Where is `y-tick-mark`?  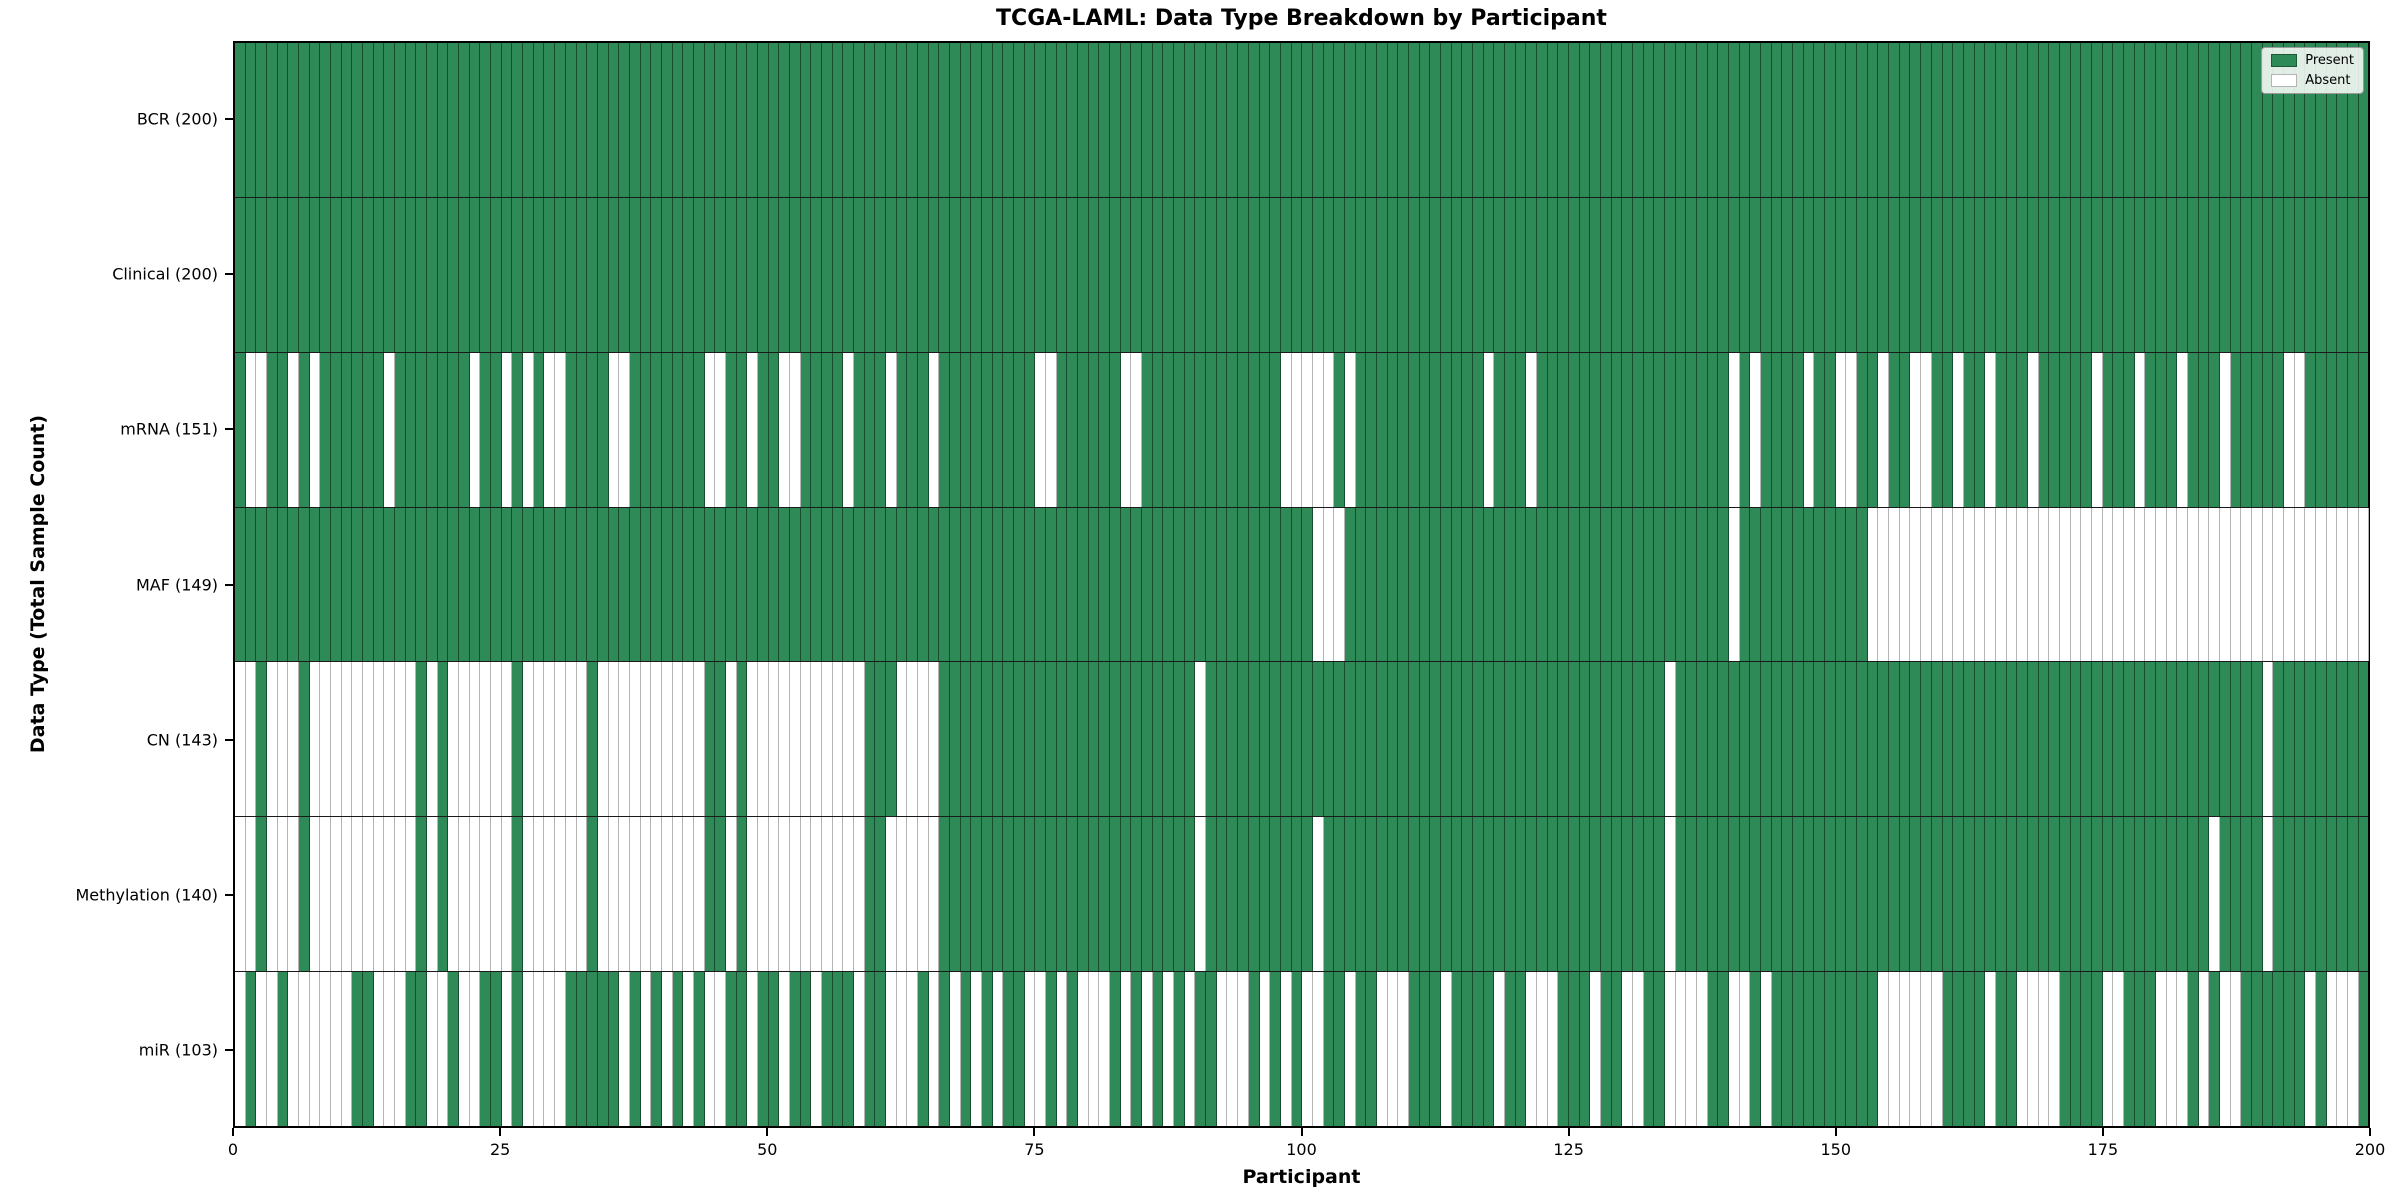 y-tick-mark is located at coordinates (229, 739).